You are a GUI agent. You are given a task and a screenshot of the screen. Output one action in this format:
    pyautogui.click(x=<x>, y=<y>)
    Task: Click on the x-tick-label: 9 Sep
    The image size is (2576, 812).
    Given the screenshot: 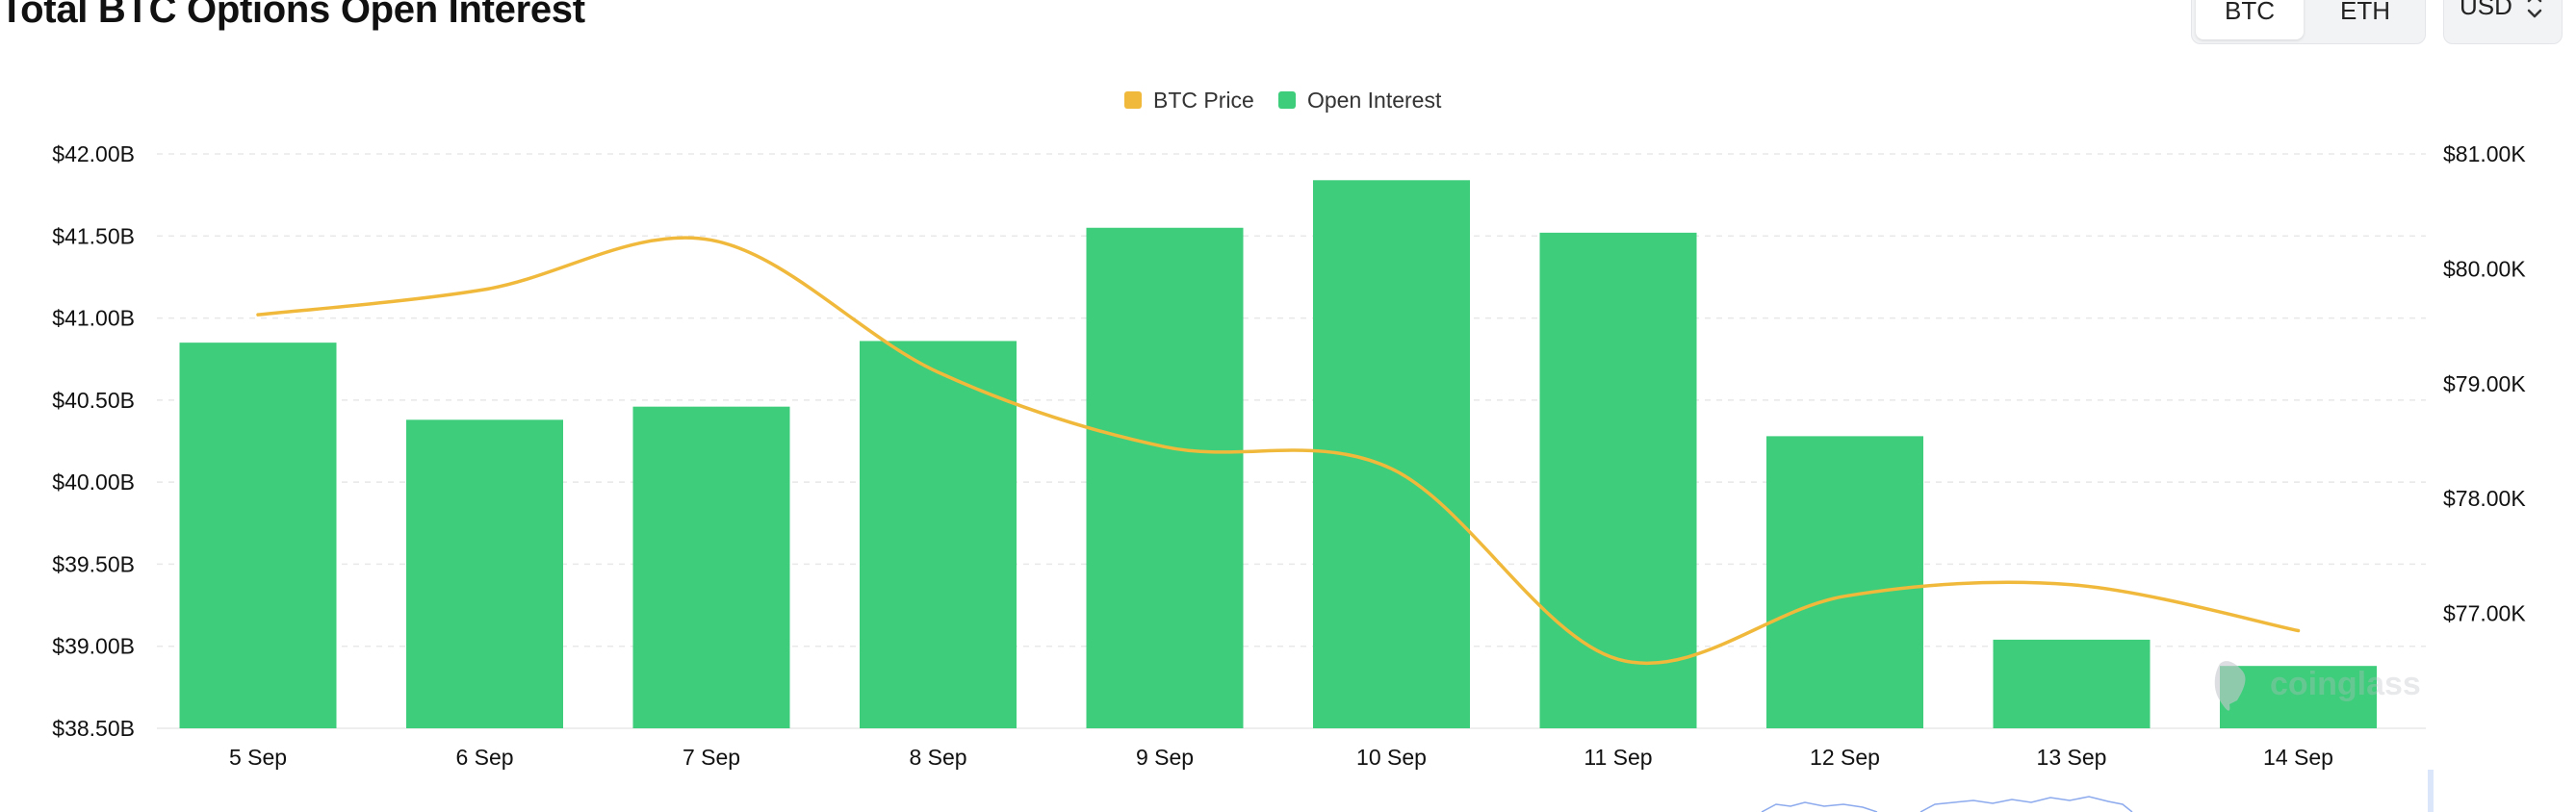 What is the action you would take?
    pyautogui.click(x=1165, y=757)
    